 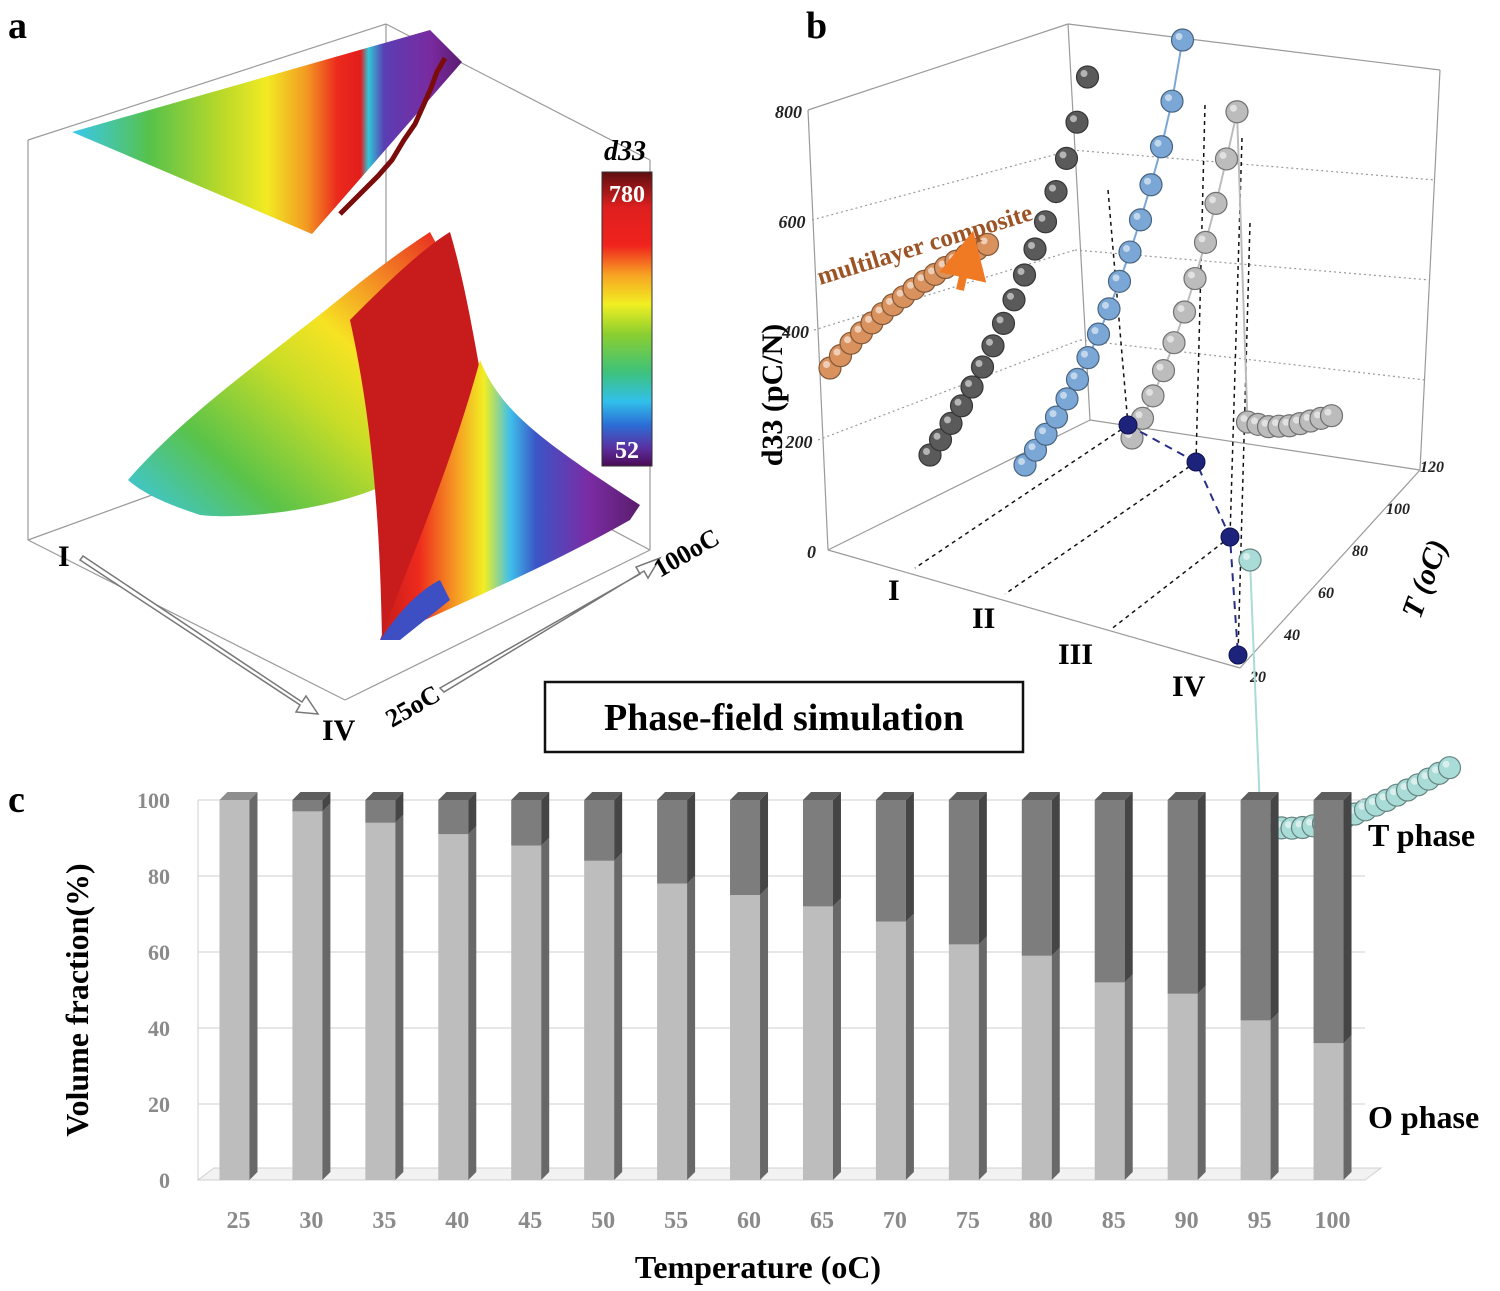 I want to click on t-tick-label: 80, so click(x=1360, y=551).